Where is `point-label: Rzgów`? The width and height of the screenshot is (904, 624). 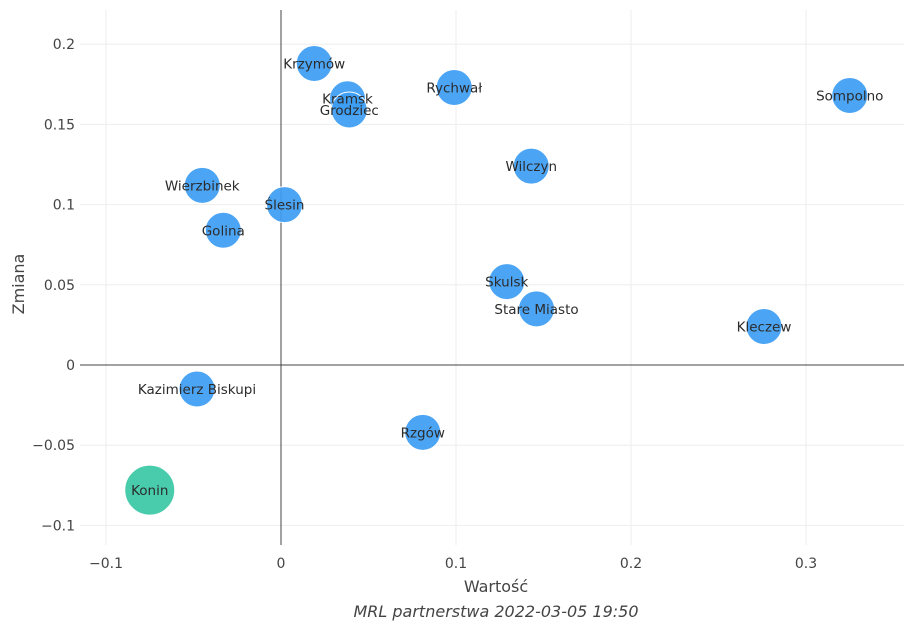 point-label: Rzgów is located at coordinates (423, 433).